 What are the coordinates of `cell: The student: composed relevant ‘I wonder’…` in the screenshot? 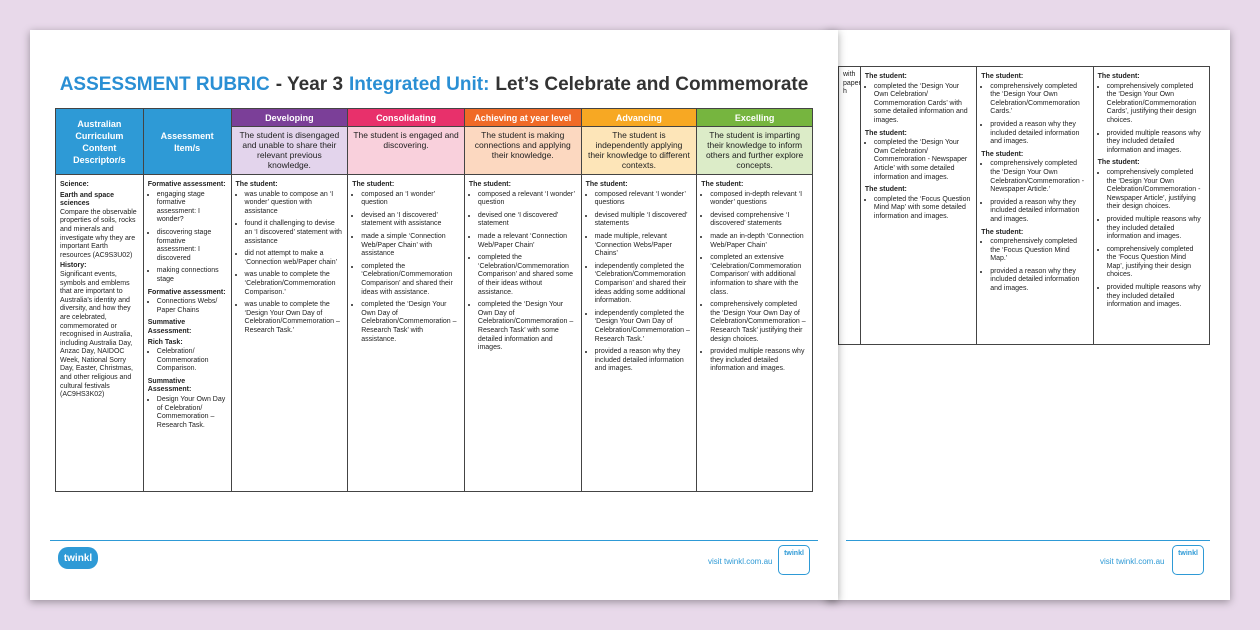 It's located at (639, 333).